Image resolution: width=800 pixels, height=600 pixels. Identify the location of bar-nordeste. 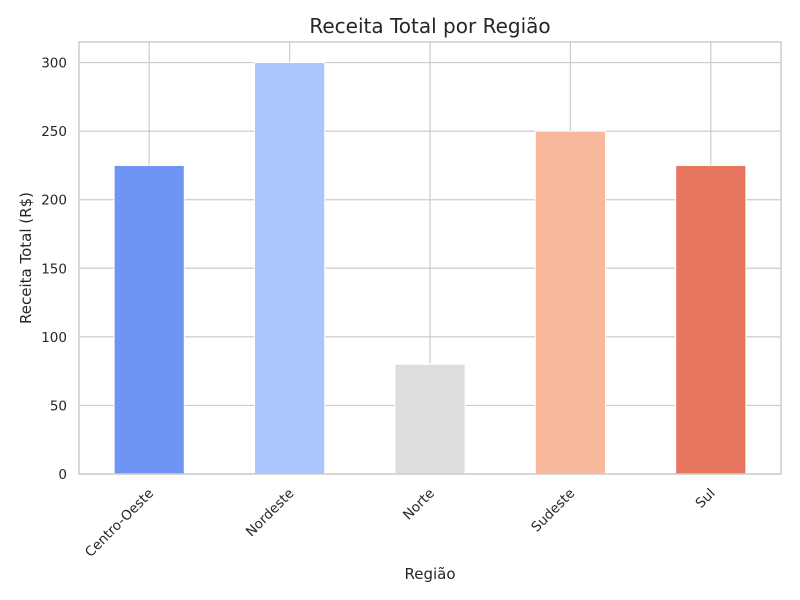
(290, 268).